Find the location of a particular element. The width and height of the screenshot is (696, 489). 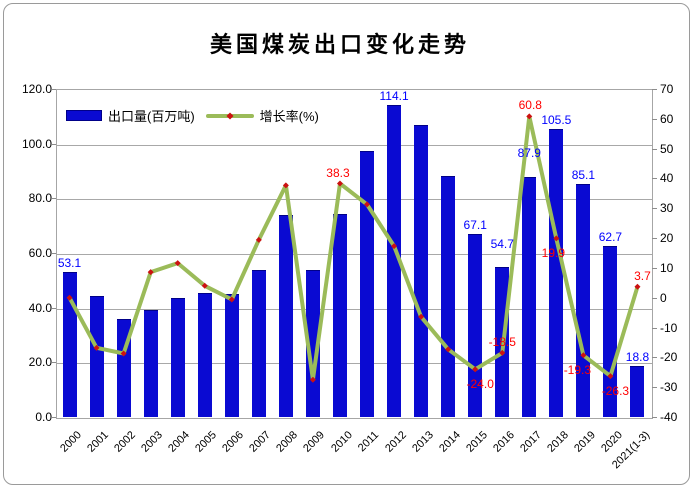

left-axis-tick-label: 40.0 is located at coordinates (40, 307).